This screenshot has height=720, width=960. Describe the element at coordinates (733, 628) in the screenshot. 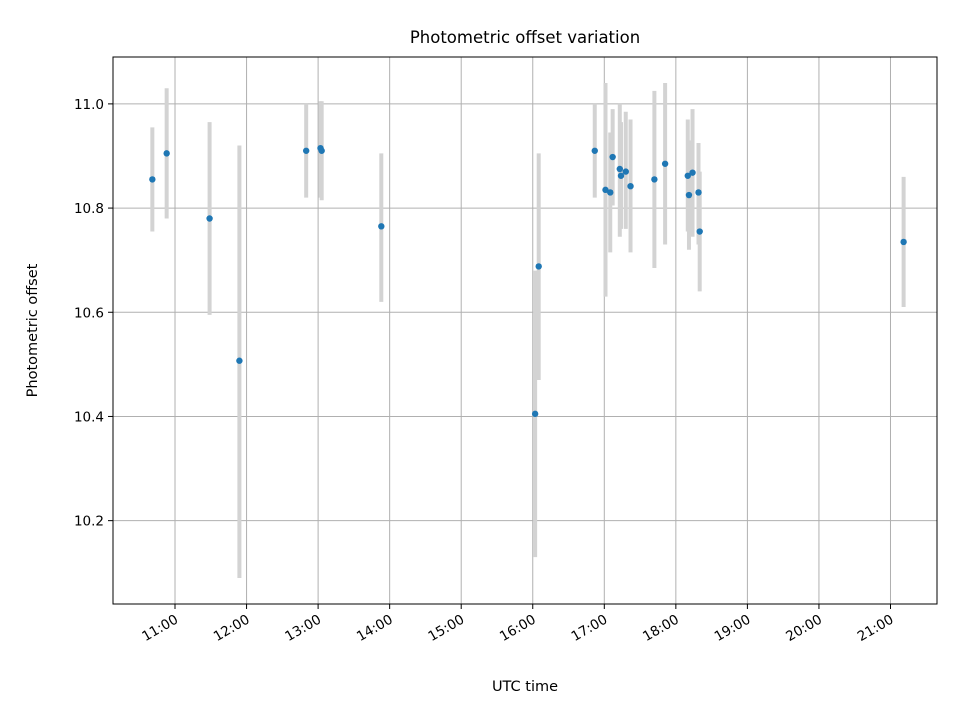

I see `x-tick-label: 19:00` at that location.